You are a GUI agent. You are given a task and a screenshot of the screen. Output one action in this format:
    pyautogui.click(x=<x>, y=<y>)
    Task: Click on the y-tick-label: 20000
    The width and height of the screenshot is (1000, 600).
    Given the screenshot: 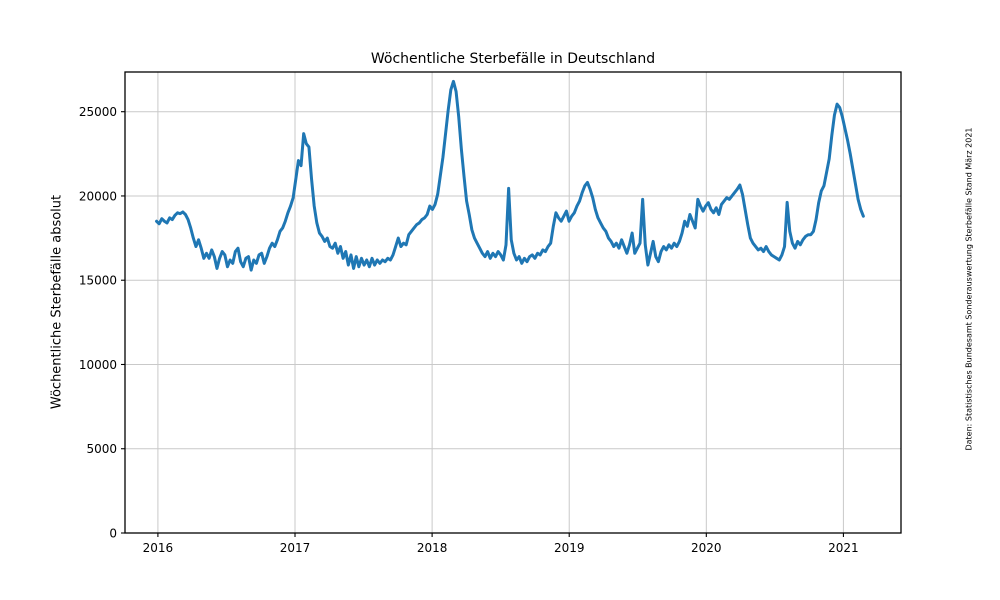 What is the action you would take?
    pyautogui.click(x=98, y=196)
    